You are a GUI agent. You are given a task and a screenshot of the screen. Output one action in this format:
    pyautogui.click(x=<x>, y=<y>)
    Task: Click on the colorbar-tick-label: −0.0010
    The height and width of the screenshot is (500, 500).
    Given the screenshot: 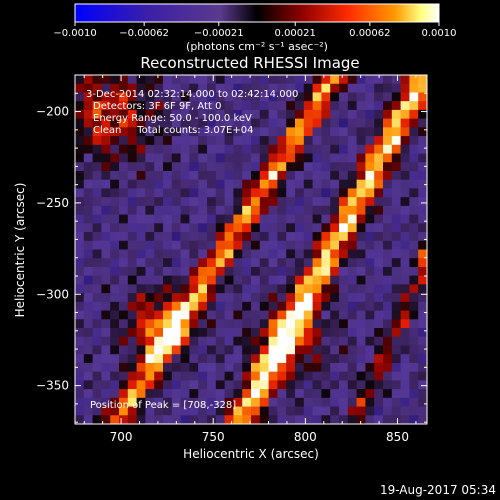 What is the action you would take?
    pyautogui.click(x=74, y=33)
    